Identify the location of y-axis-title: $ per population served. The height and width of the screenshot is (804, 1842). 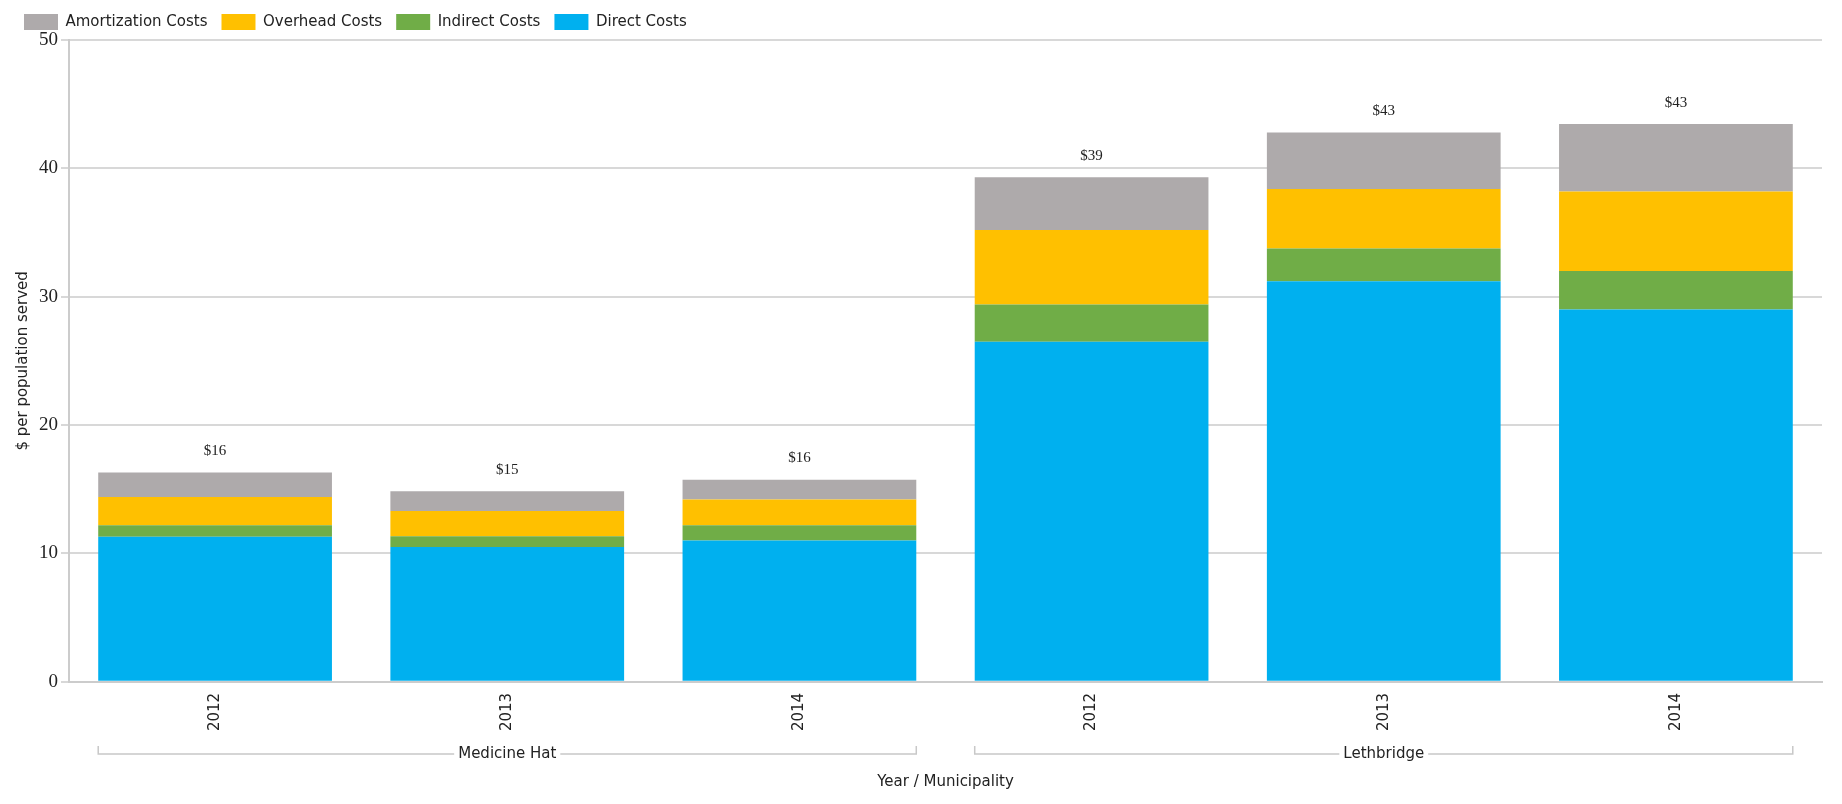
(21, 361).